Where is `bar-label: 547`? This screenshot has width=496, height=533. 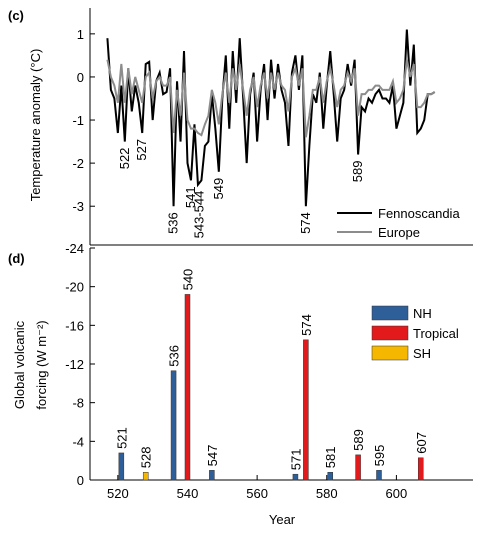 bar-label: 547 is located at coordinates (212, 456).